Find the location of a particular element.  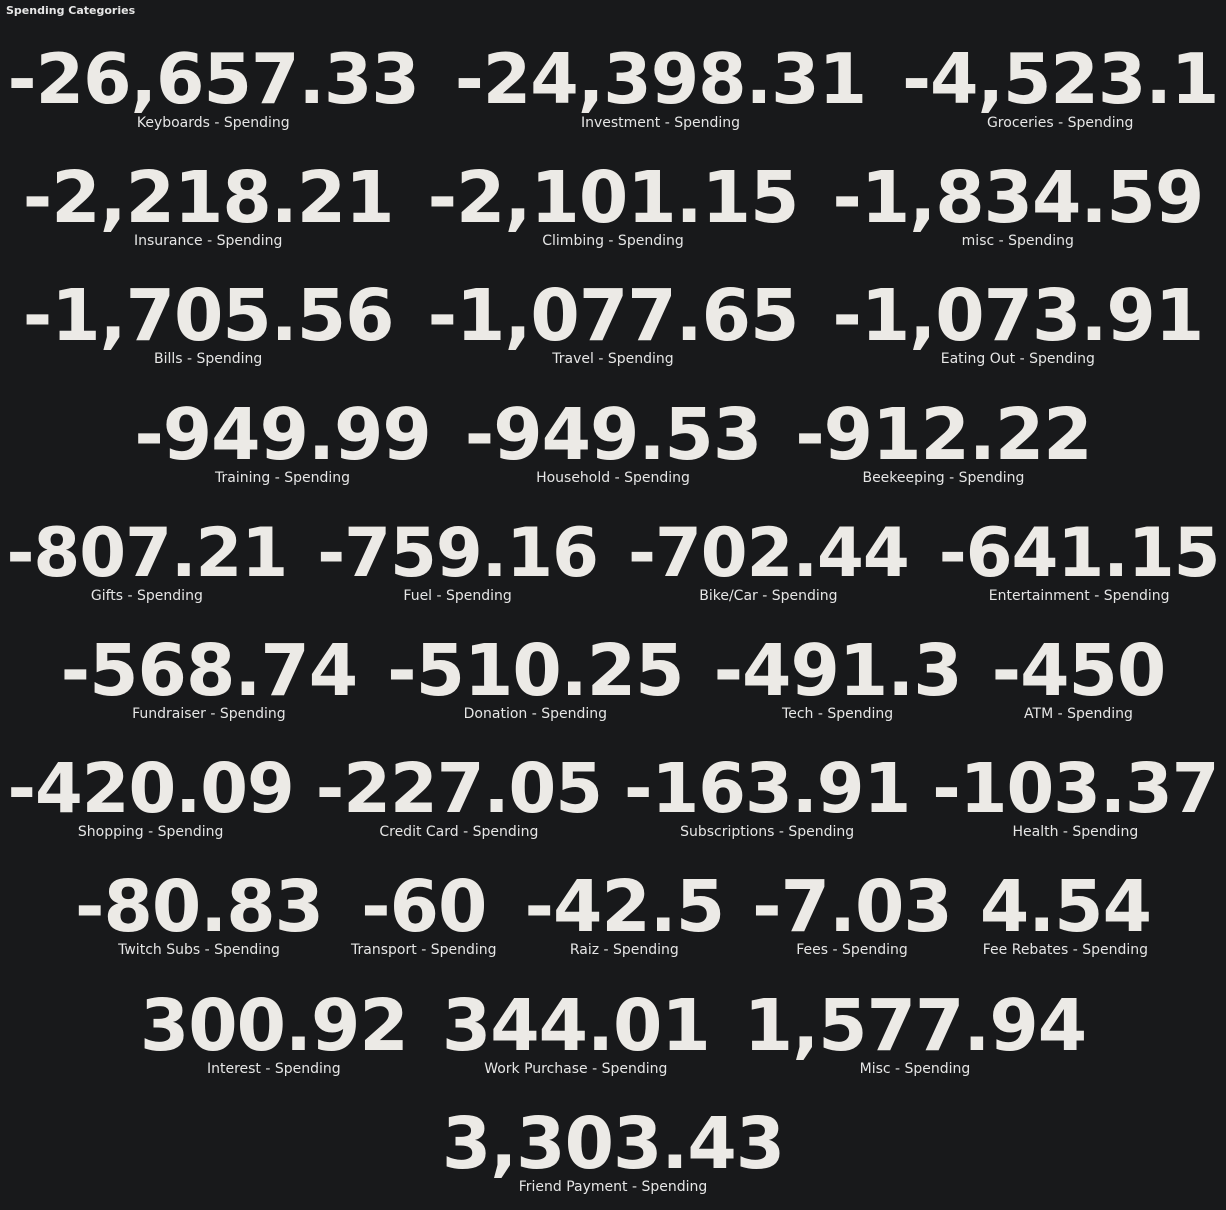

stat-fees: -7.03 Fees - Spending is located at coordinates (852, 912).